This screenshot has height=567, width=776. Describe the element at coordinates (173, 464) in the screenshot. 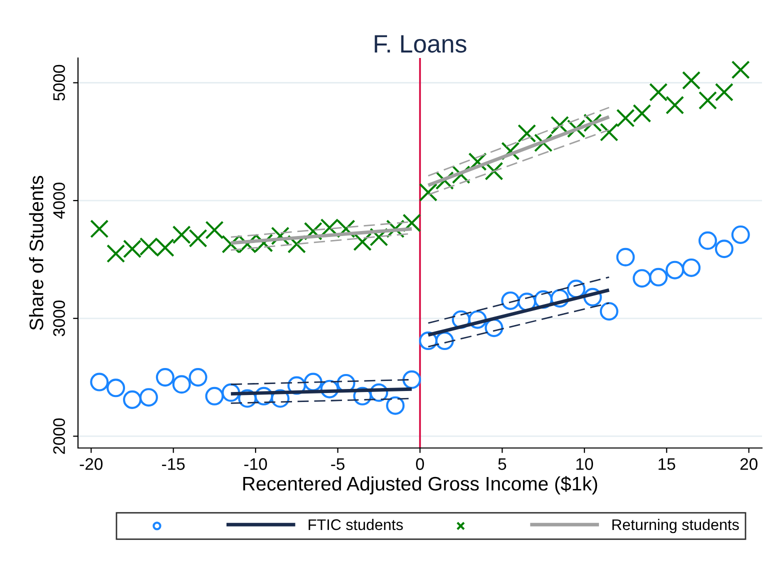

I see `x-tick-label: -15` at that location.